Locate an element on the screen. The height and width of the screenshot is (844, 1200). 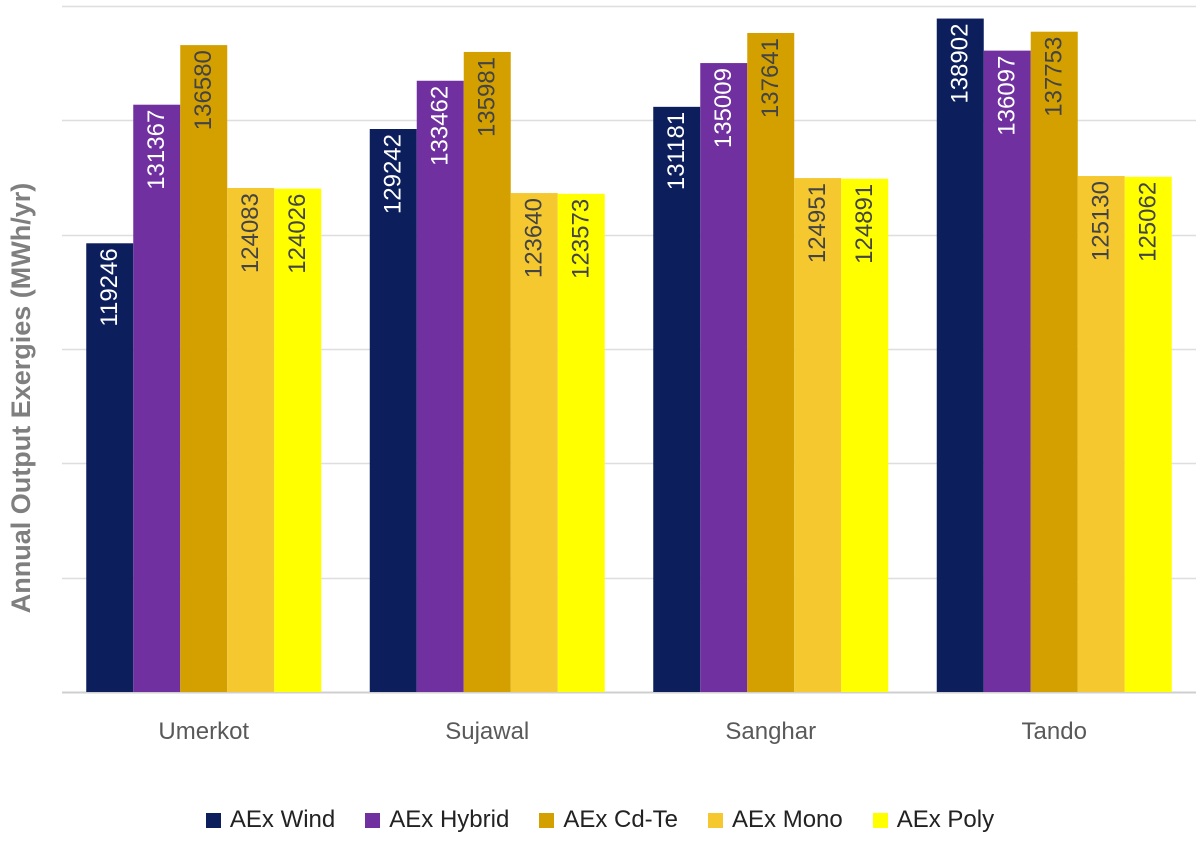
x-tick-labels: Umerkot Sujawal Sanghar Tando is located at coordinates (622, 731).